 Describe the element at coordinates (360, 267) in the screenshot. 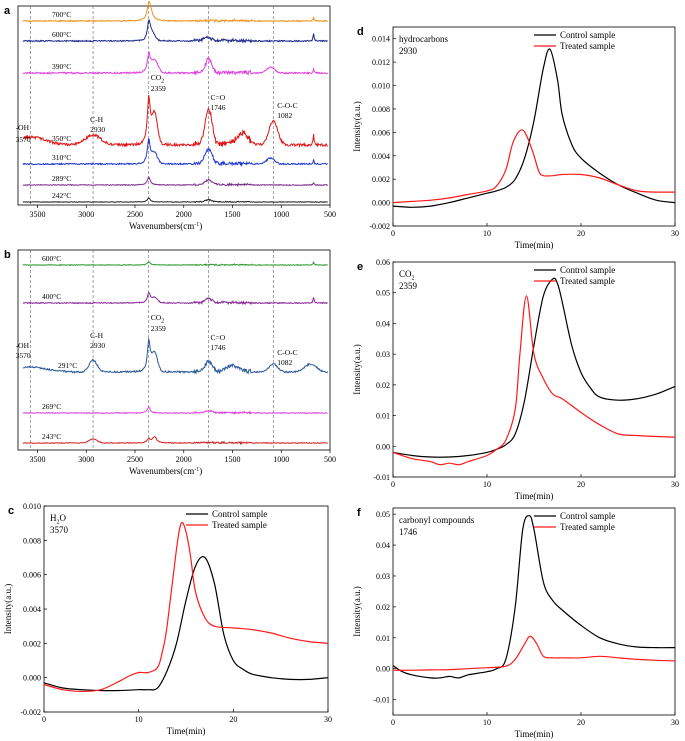

I see `panel-label: e` at that location.